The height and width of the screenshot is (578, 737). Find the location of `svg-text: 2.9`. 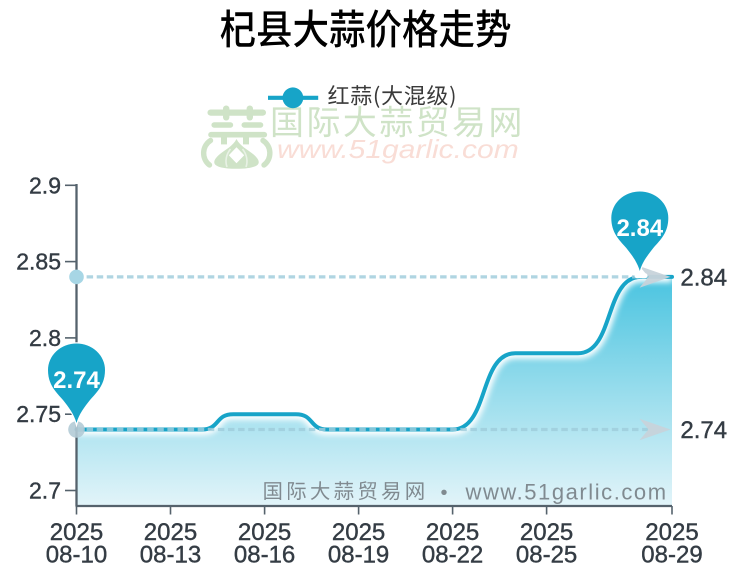

svg-text: 2.9 is located at coordinates (45, 185).